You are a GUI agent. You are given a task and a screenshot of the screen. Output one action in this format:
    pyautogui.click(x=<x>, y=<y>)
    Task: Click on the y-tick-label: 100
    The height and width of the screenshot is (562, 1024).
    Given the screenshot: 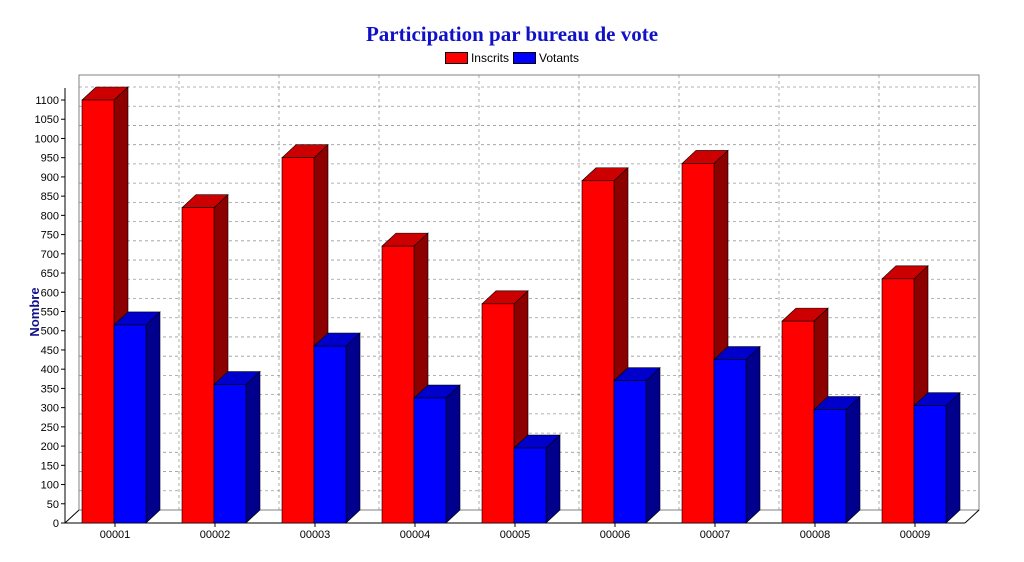 What is the action you would take?
    pyautogui.click(x=50, y=486)
    